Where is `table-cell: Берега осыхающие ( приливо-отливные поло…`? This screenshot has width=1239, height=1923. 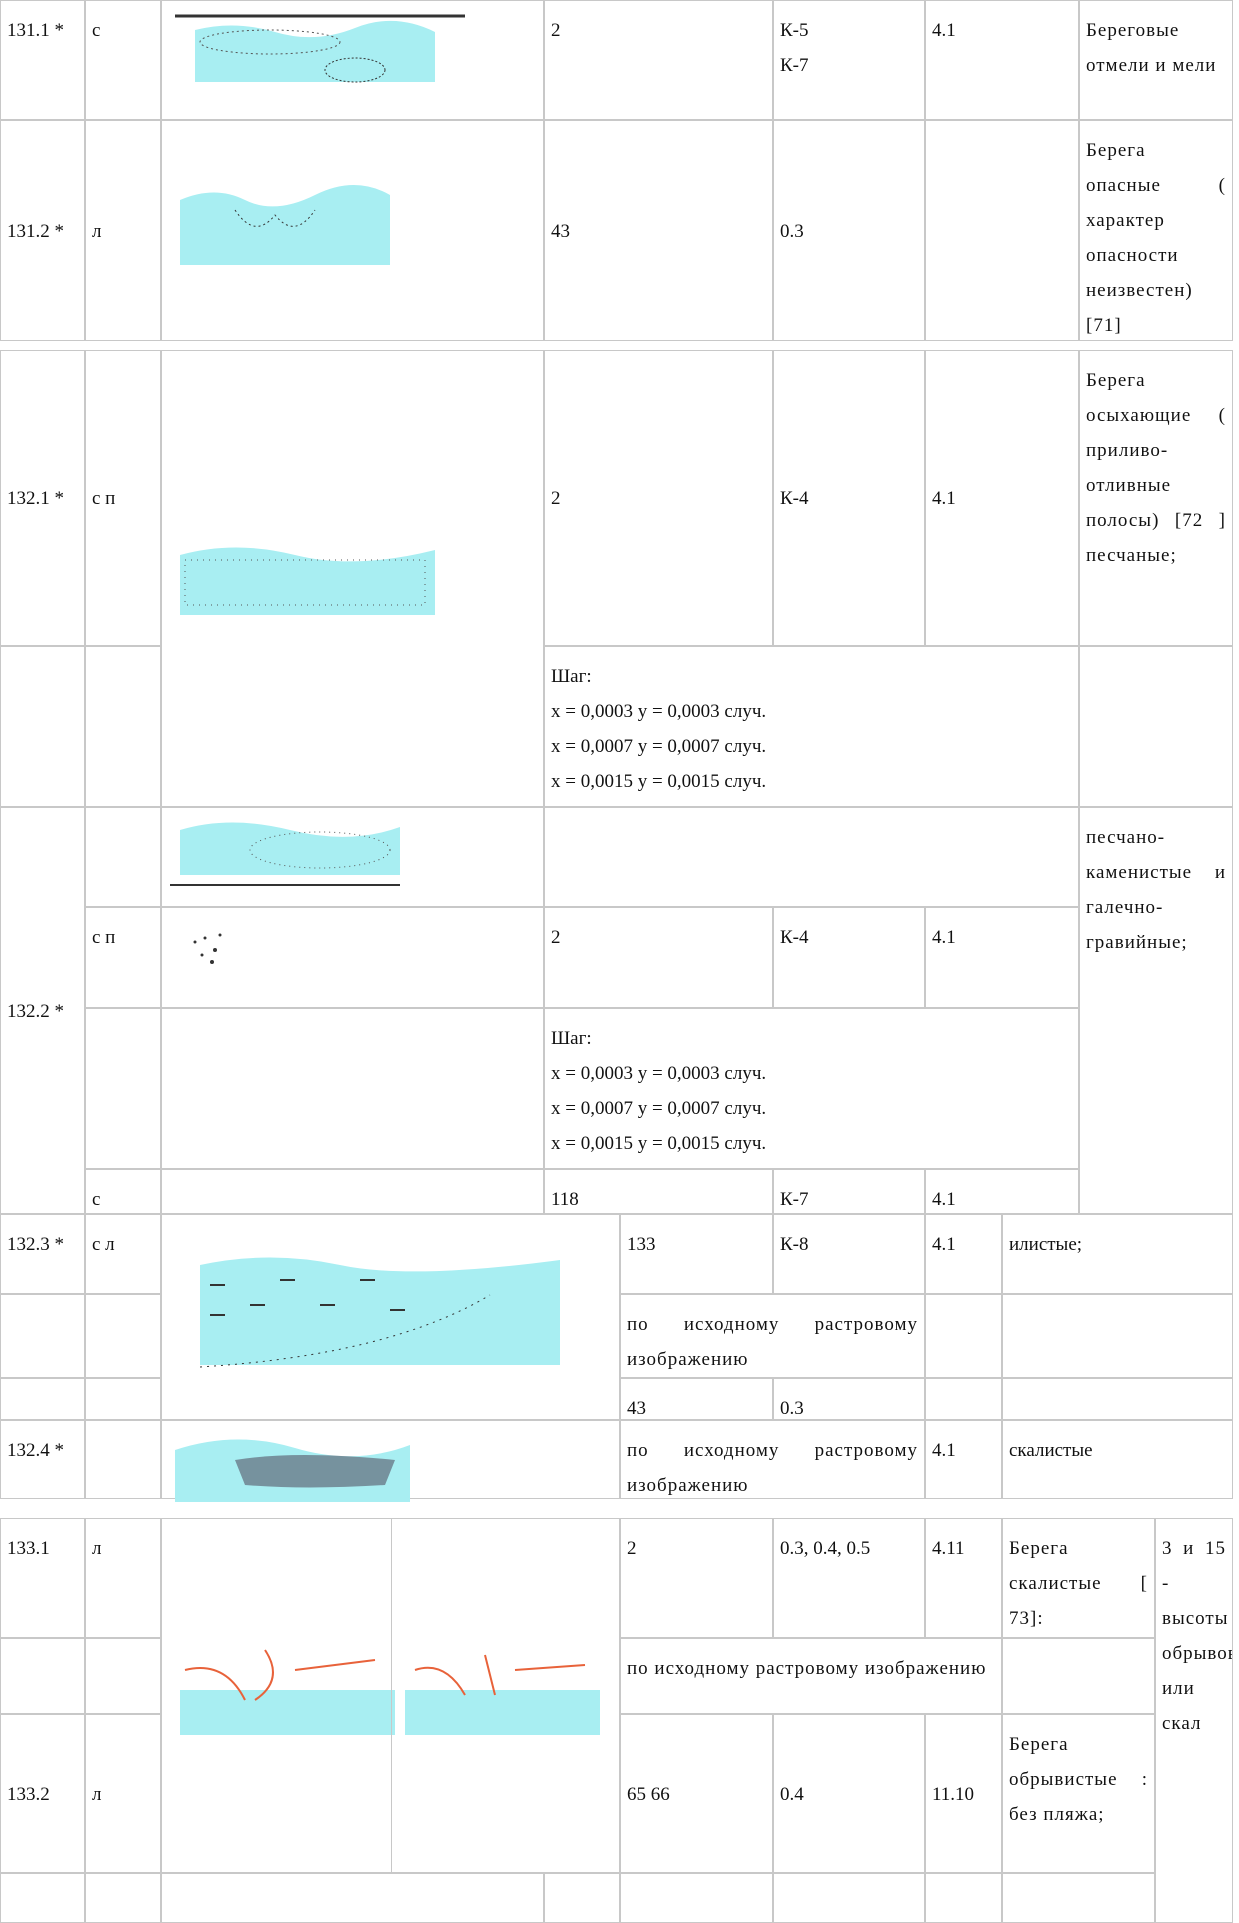 table-cell: Берега осыхающие ( приливо-отливные поло… is located at coordinates (1156, 498).